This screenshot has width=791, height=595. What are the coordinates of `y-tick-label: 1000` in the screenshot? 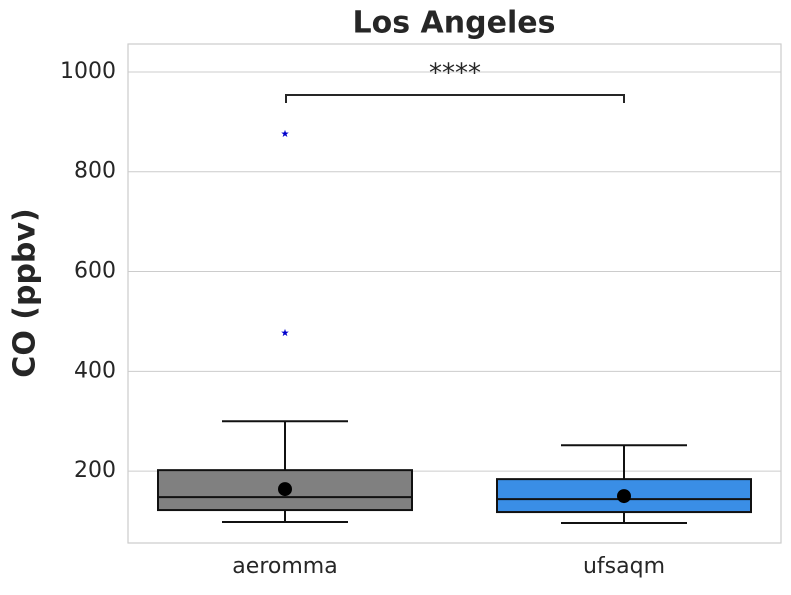 It's located at (88, 71).